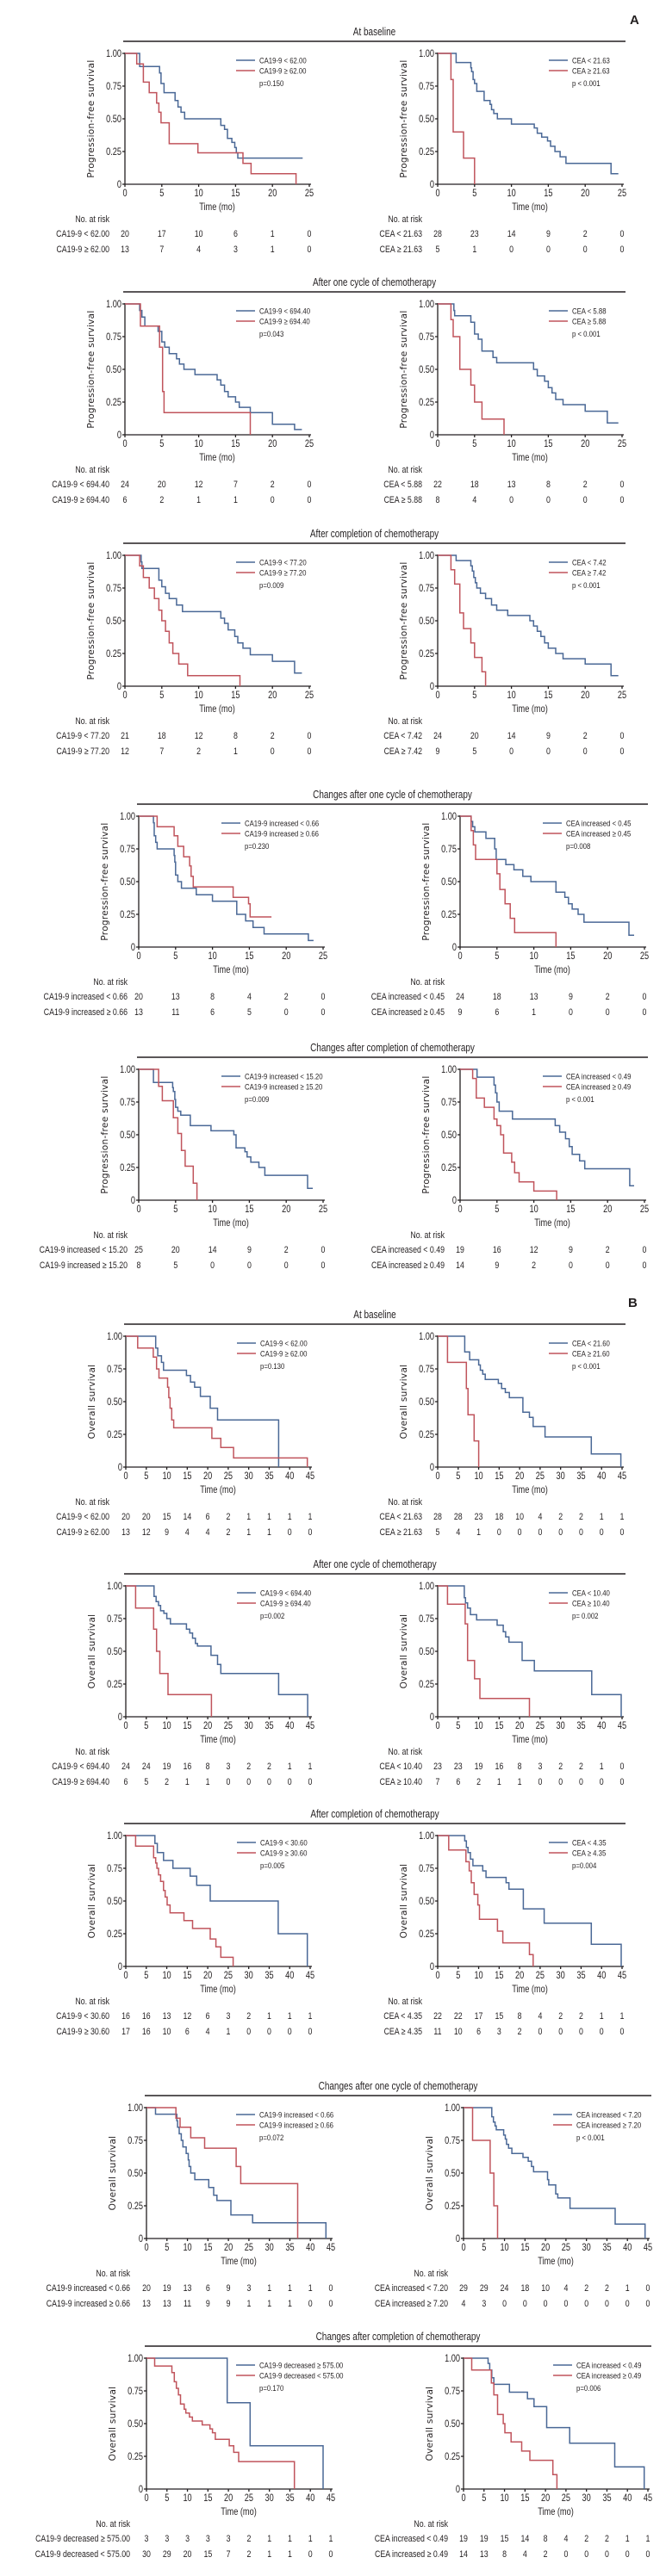 The width and height of the screenshot is (666, 2576). What do you see at coordinates (591, 1603) in the screenshot?
I see `legend-label: CEA ≥ 10.40` at bounding box center [591, 1603].